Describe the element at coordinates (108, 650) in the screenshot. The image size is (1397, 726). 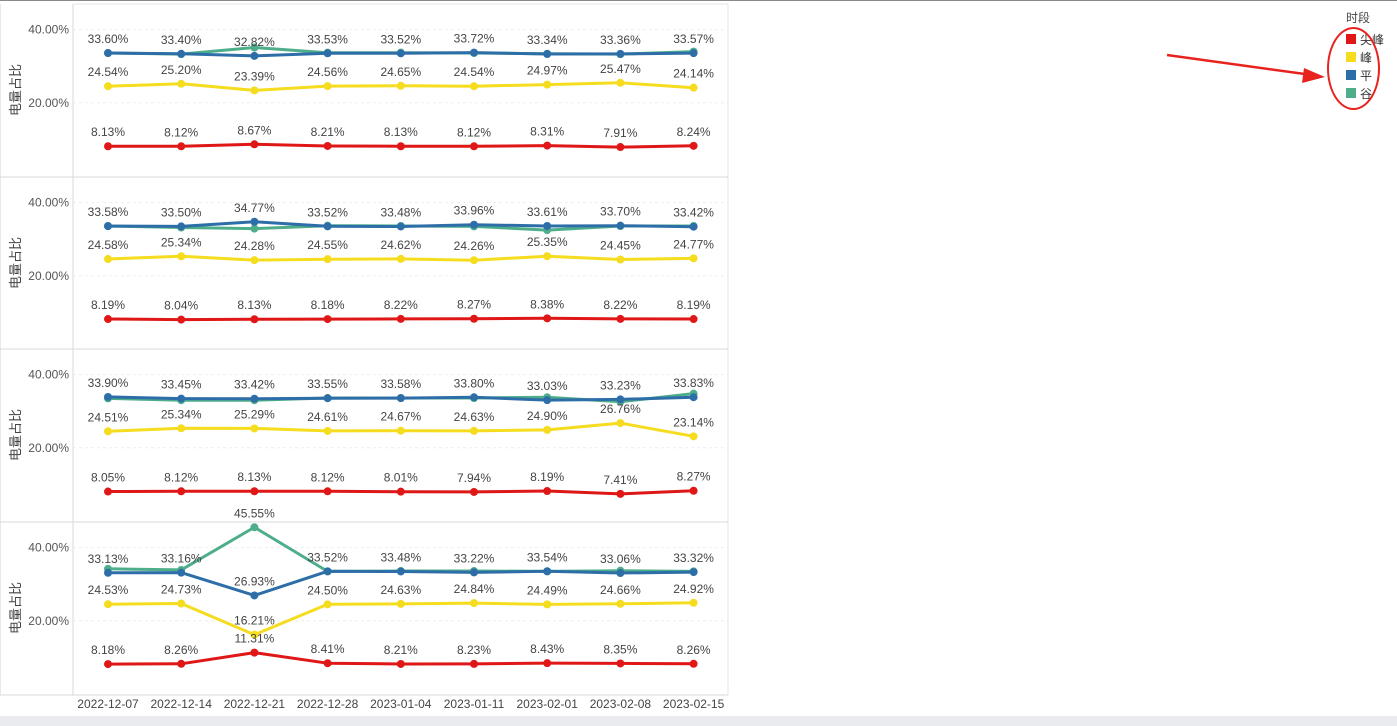
I see `data-label: 8.18%` at that location.